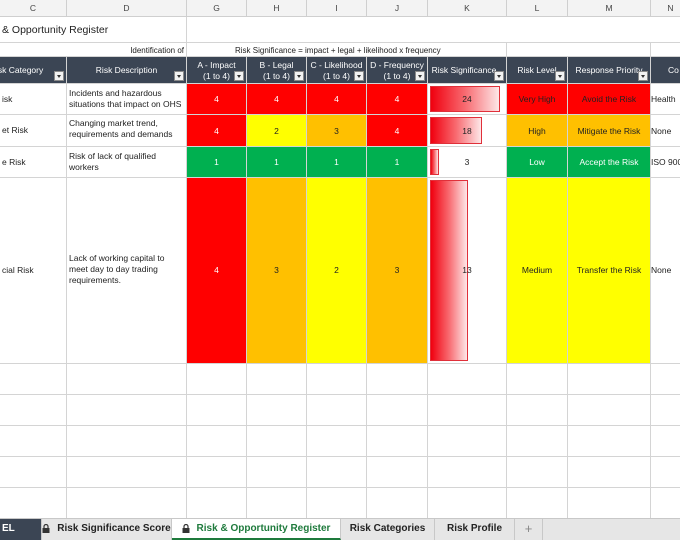 Image resolution: width=680 pixels, height=540 pixels. I want to click on risk-category-cell: isk, so click(33, 99).